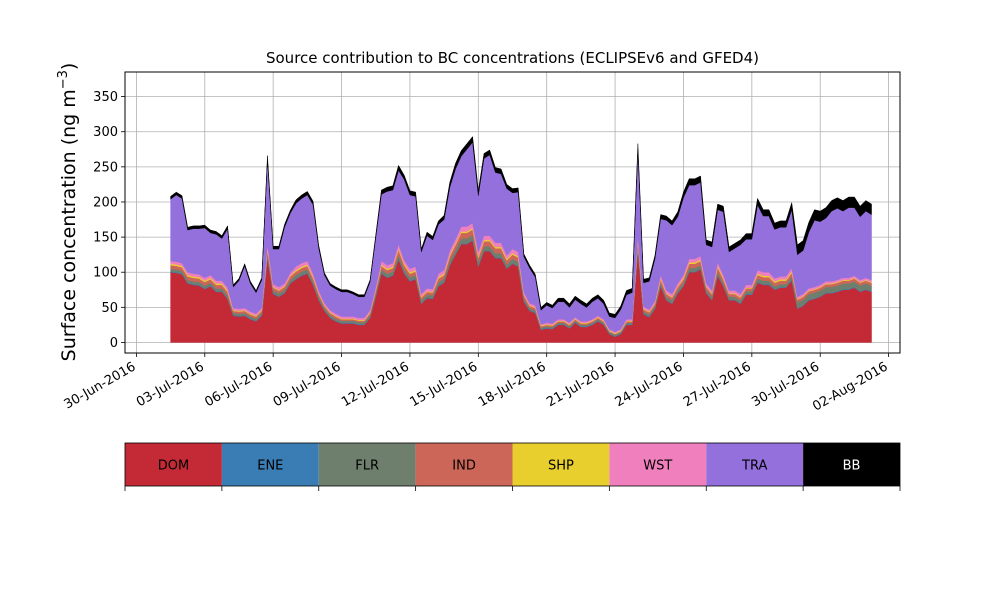 The height and width of the screenshot is (600, 1000). I want to click on legend-swatch-ind, so click(464, 464).